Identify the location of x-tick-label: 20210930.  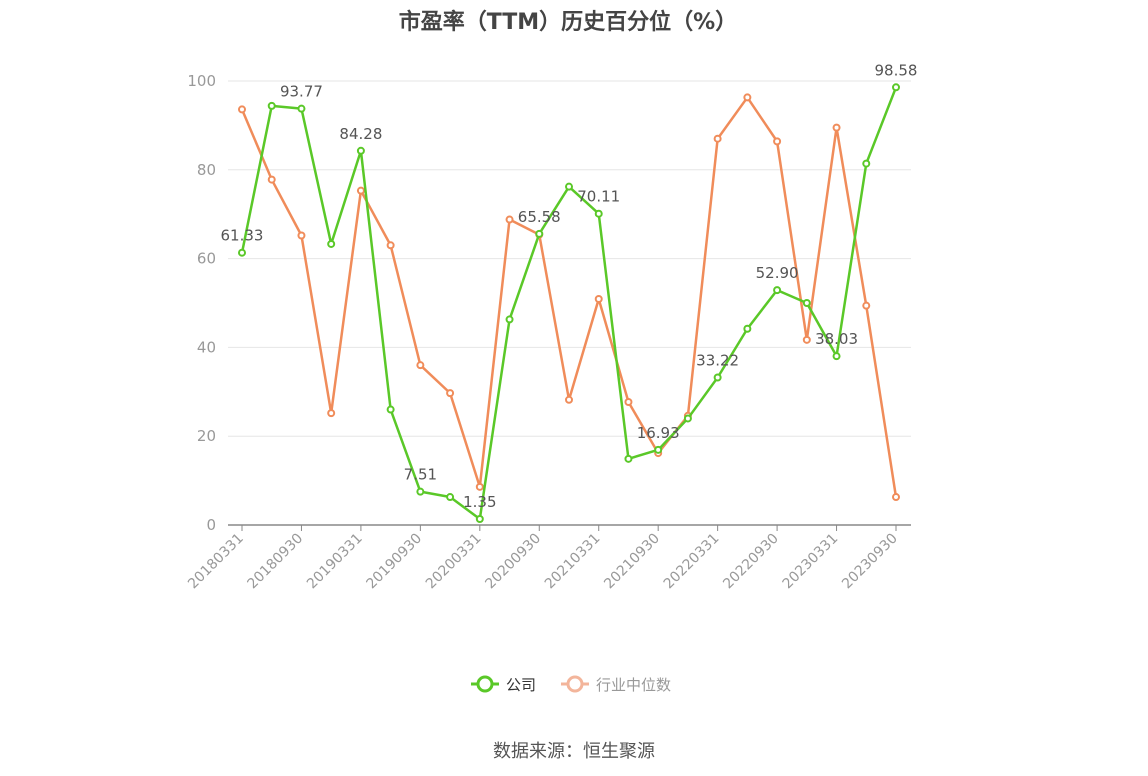
(632, 562).